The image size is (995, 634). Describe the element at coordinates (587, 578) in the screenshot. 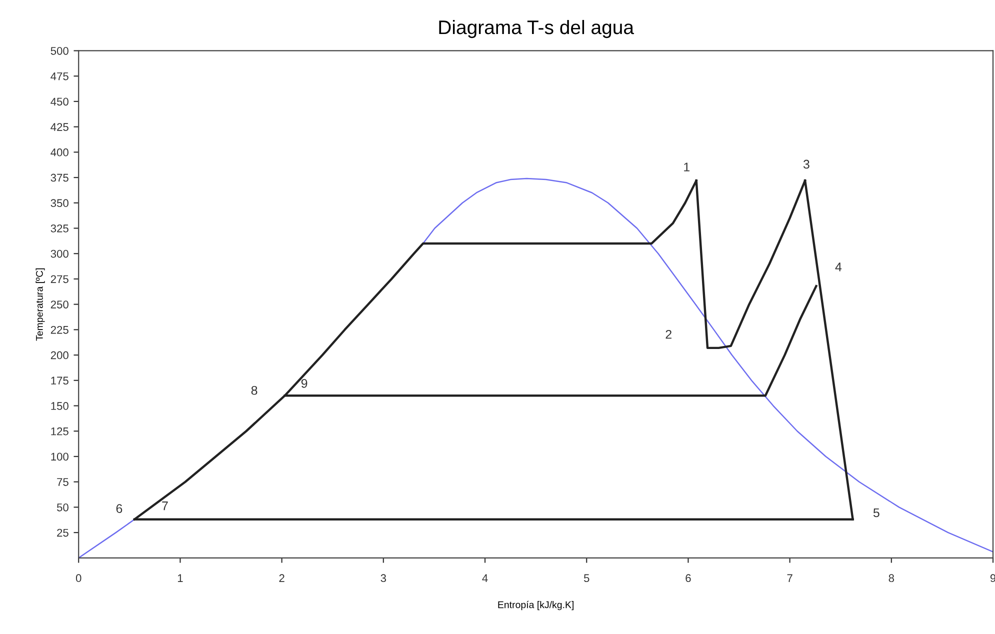

I see `x-tick-label: 5` at that location.